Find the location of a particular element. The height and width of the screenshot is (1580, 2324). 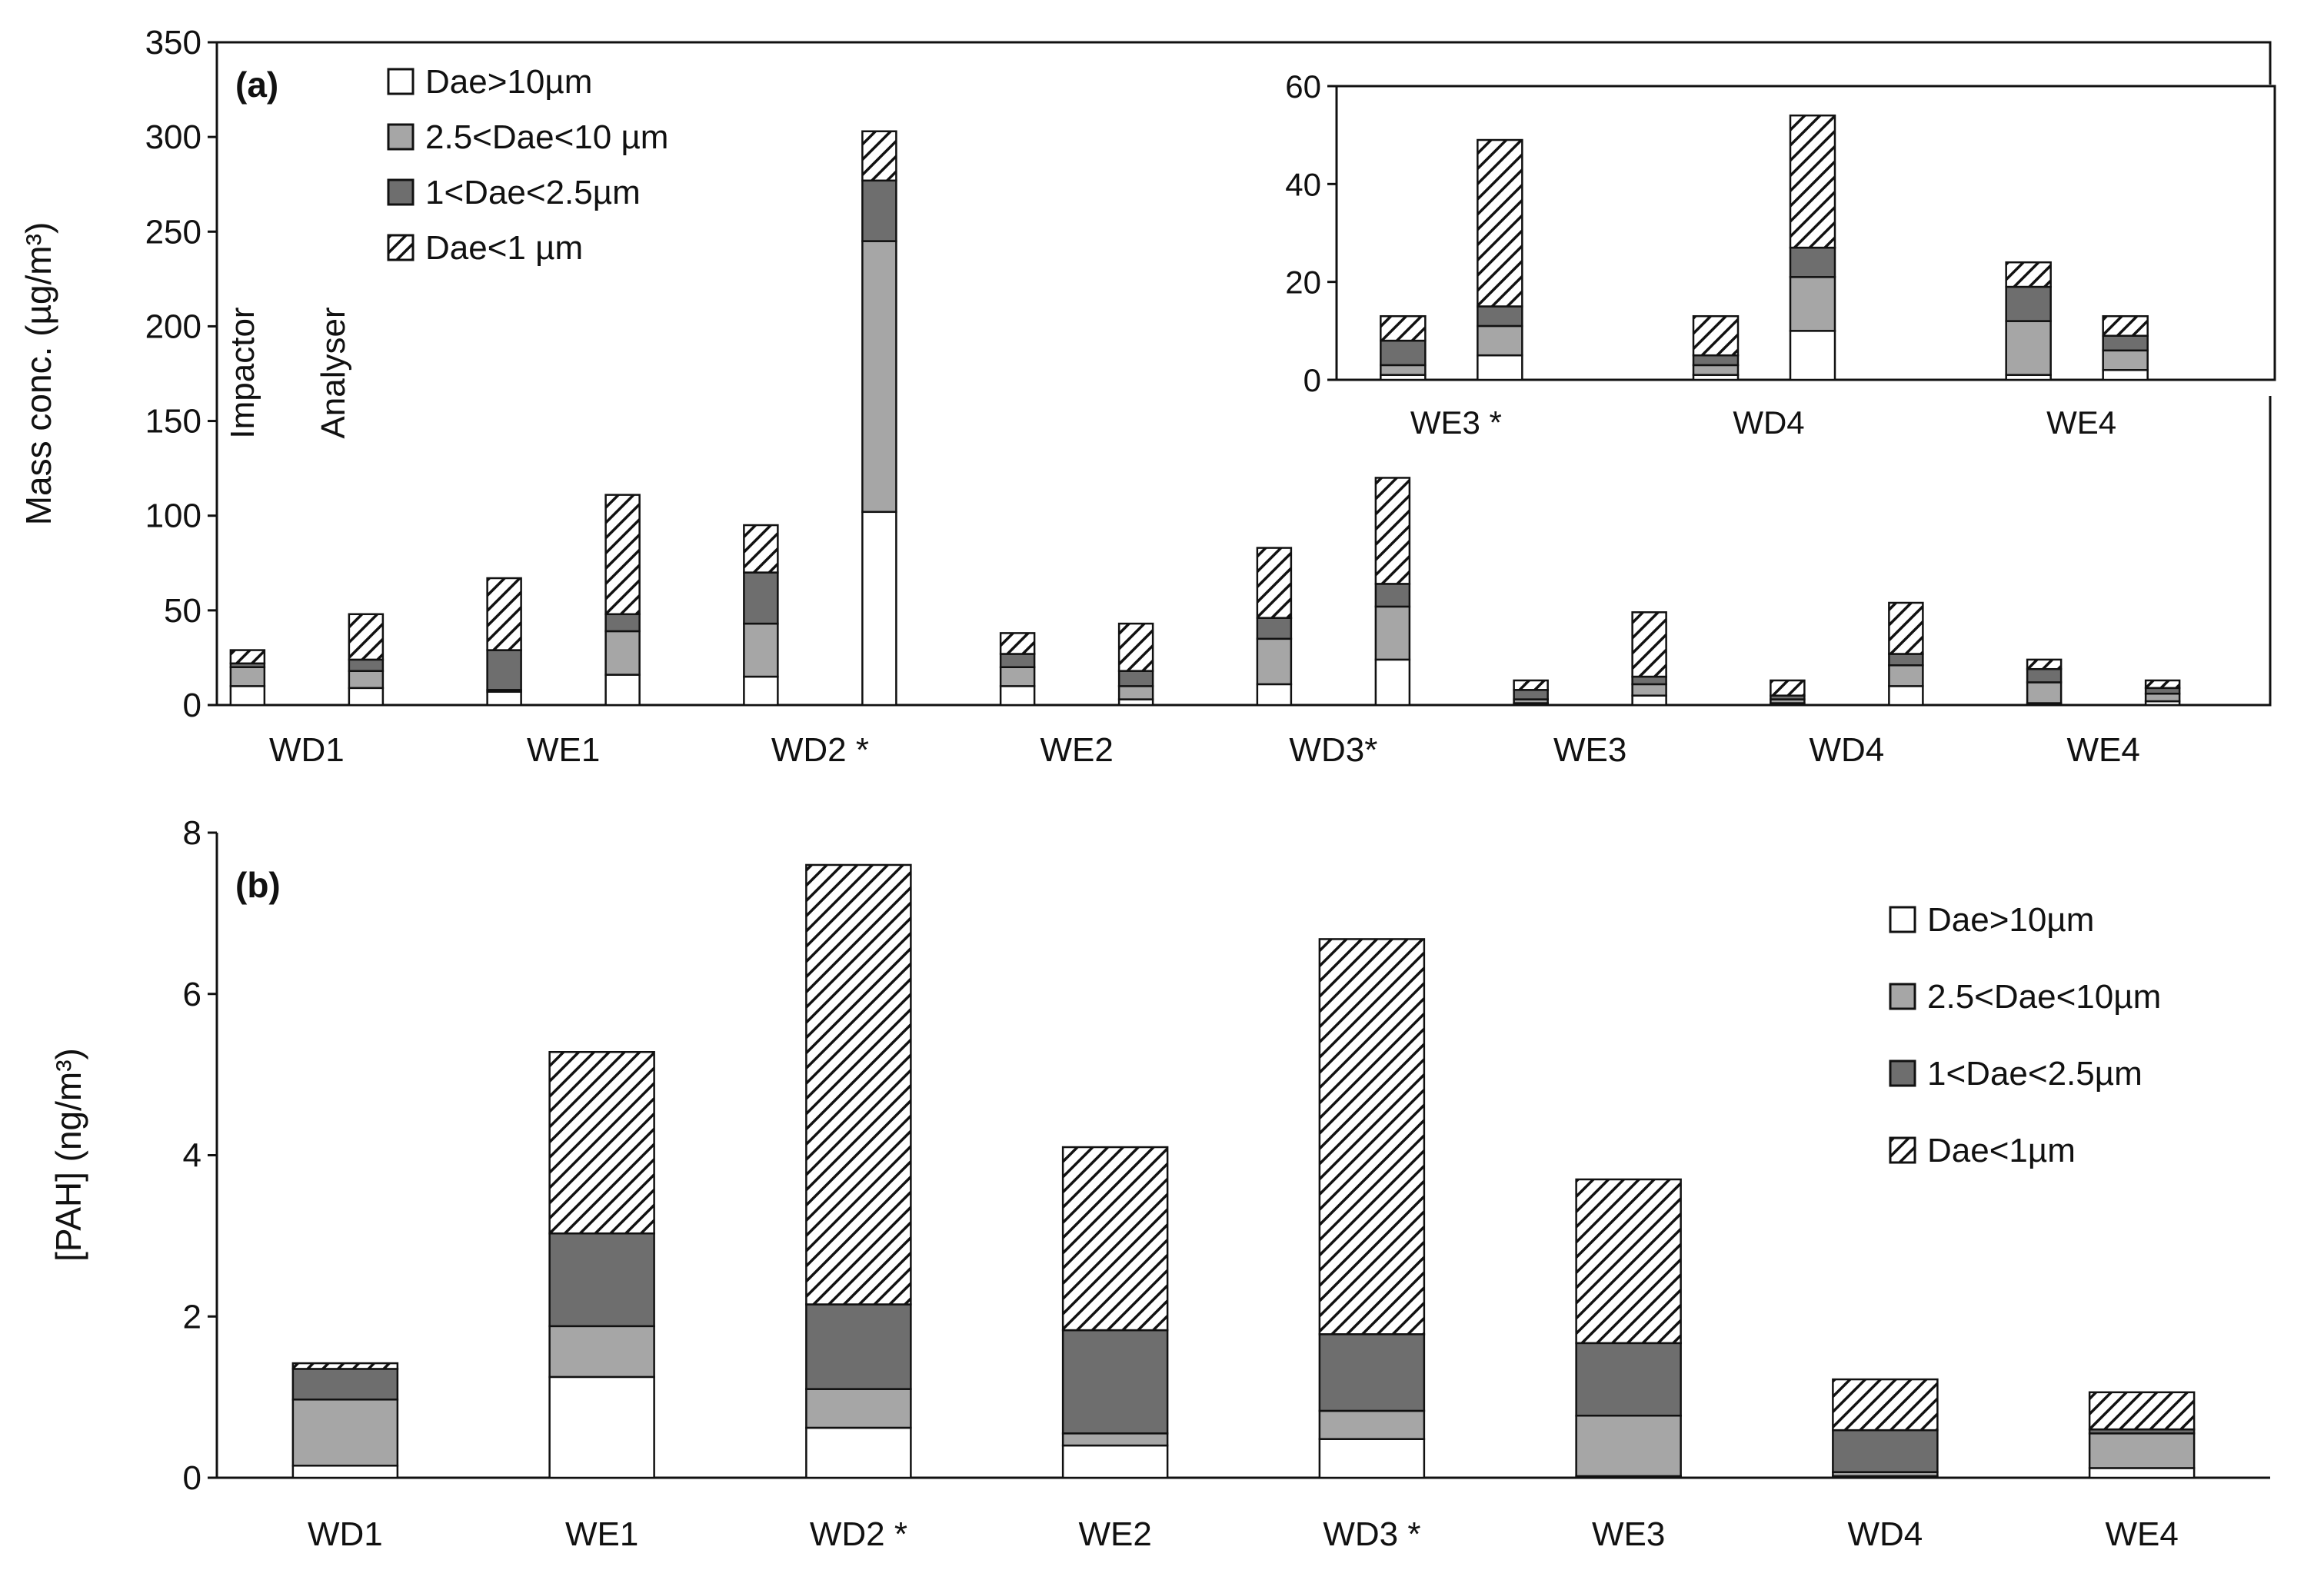

panel-b-WD1-2p5-10-segment is located at coordinates (345, 1433).